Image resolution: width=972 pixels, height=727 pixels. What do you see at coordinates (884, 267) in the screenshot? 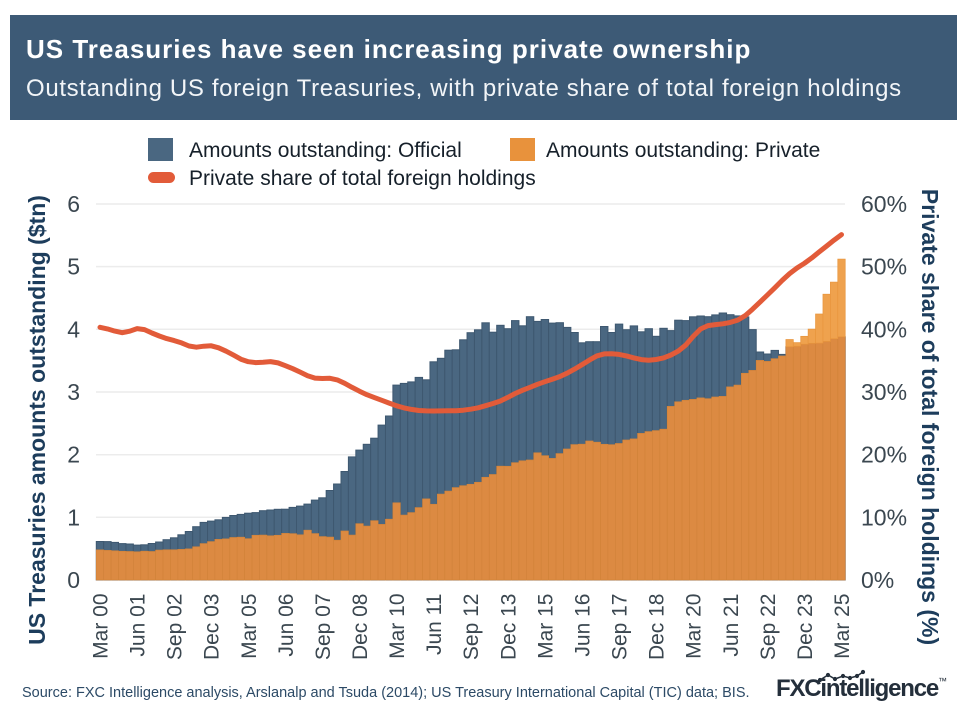
I see `svg-text: 50%` at bounding box center [884, 267].